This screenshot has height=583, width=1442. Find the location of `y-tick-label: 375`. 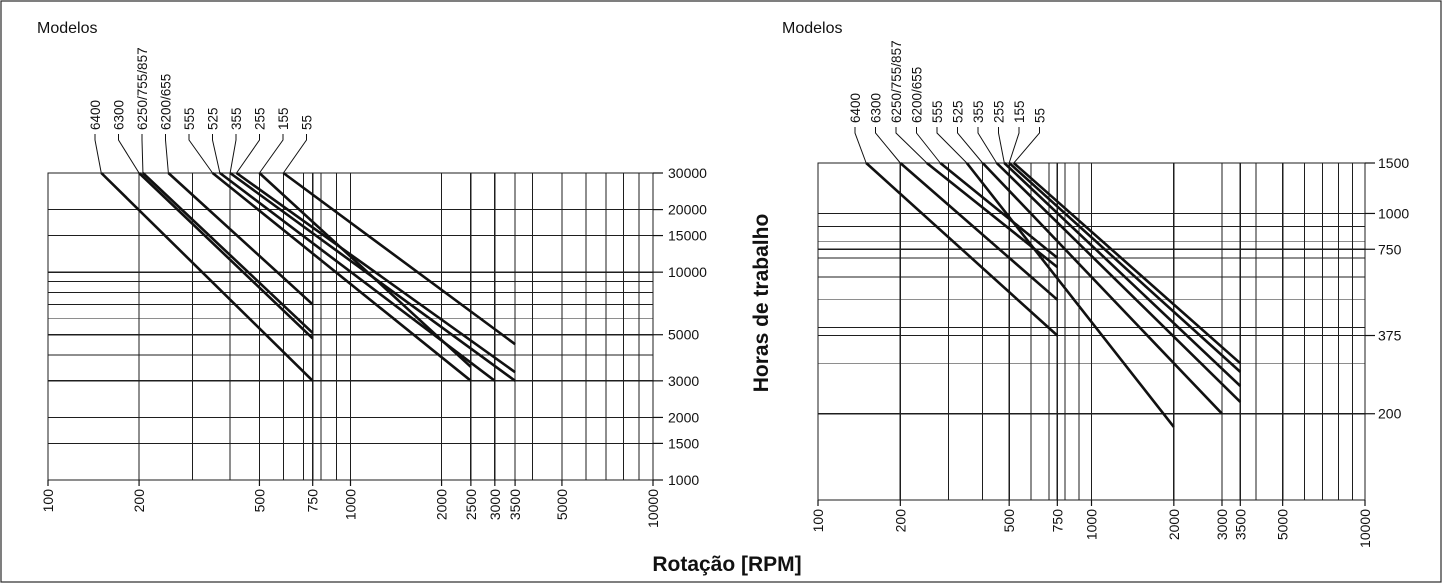

y-tick-label: 375 is located at coordinates (1390, 336).